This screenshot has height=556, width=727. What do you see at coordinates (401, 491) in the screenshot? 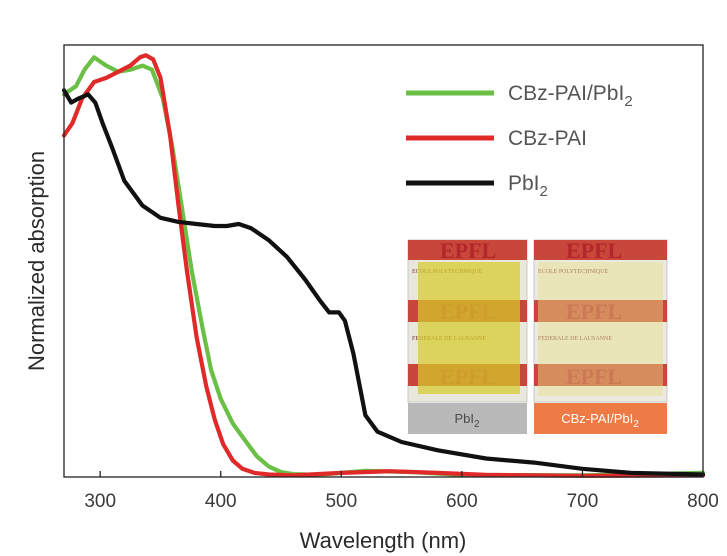
I see `x-axis-ticks: 300 400 500 600 700 800` at bounding box center [401, 491].